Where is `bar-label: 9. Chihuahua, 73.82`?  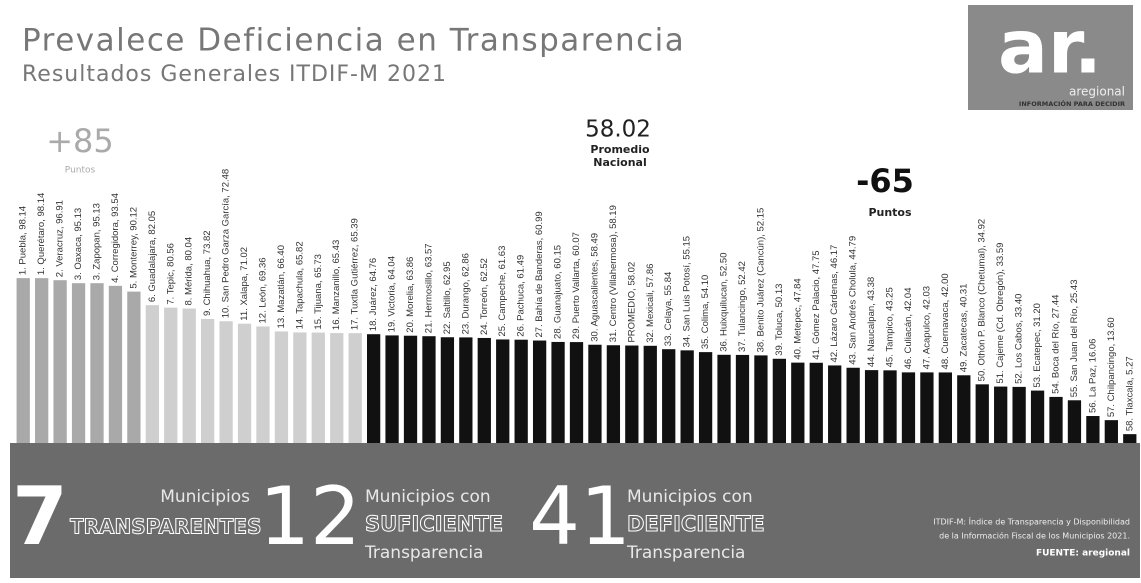
bar-label: 9. Chihuahua, 73.82 is located at coordinates (207, 273).